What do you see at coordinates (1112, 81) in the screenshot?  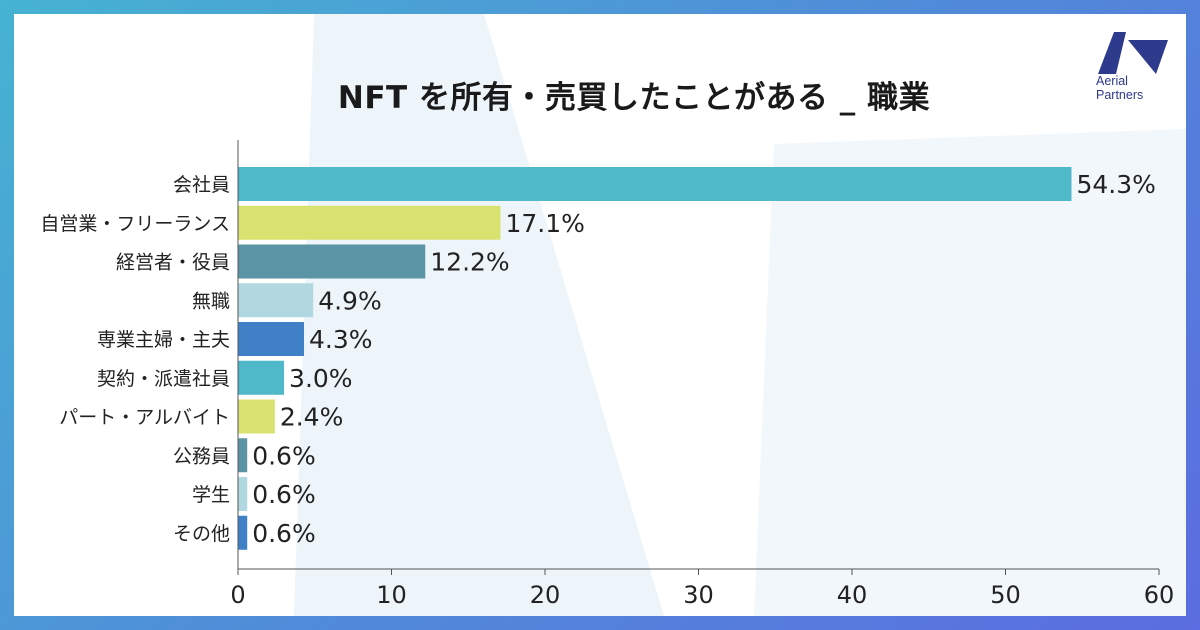 I see `logo-text-line1: Aerial` at bounding box center [1112, 81].